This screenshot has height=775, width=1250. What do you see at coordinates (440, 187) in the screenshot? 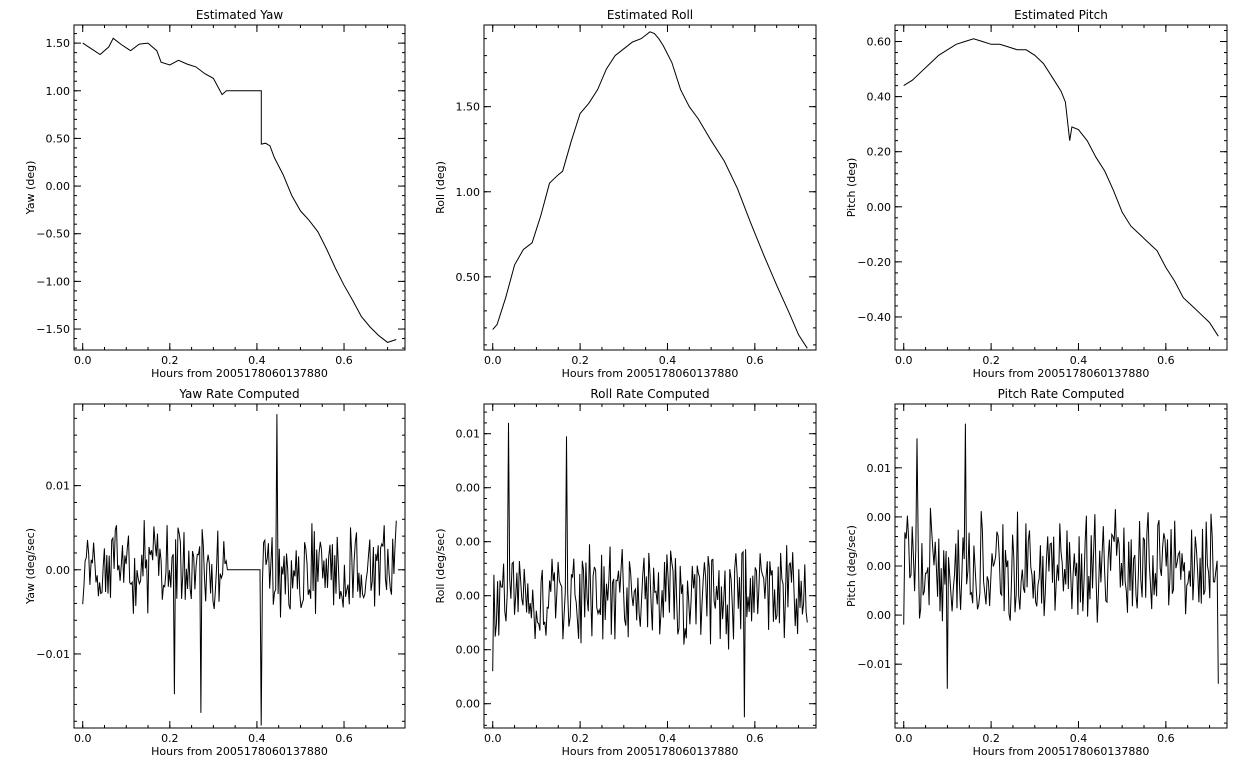
I see `y-axis-label: Roll (deg)` at bounding box center [440, 187].